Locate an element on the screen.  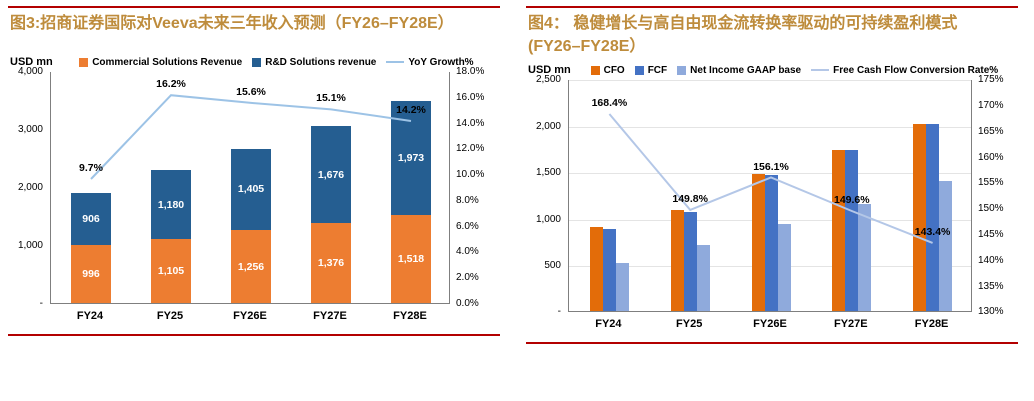
y-axis-tick-left: 500 is located at coordinates (552, 265).